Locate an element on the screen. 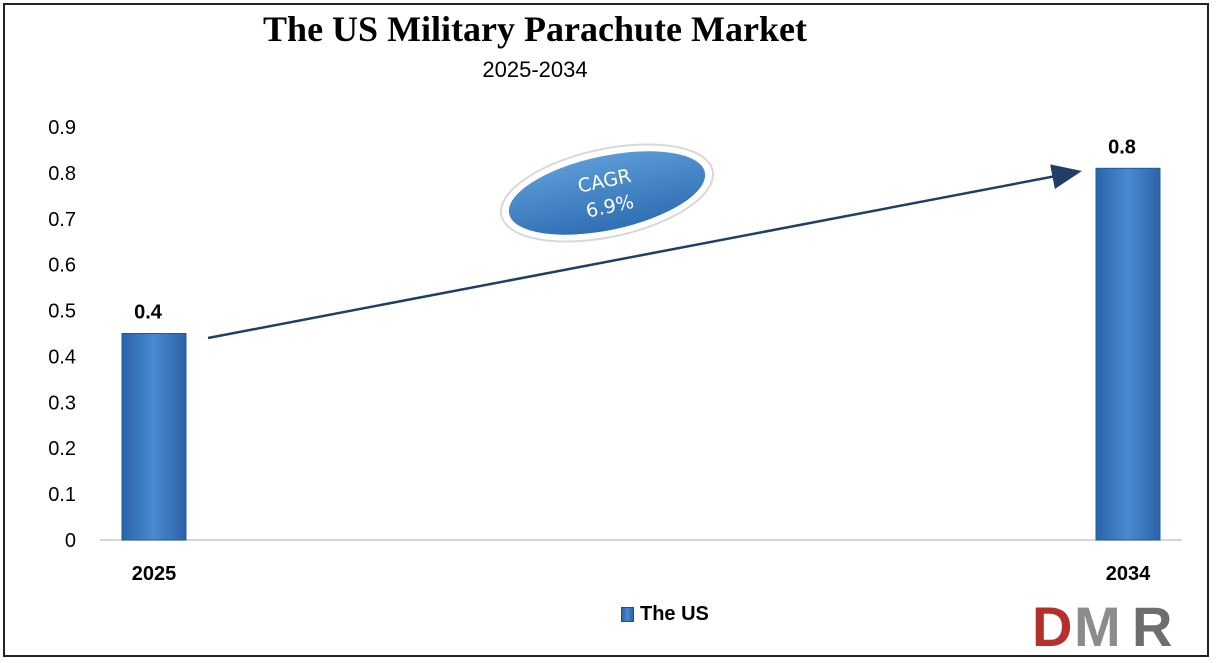  x-tick-label-2034: 2034 is located at coordinates (1128, 574).